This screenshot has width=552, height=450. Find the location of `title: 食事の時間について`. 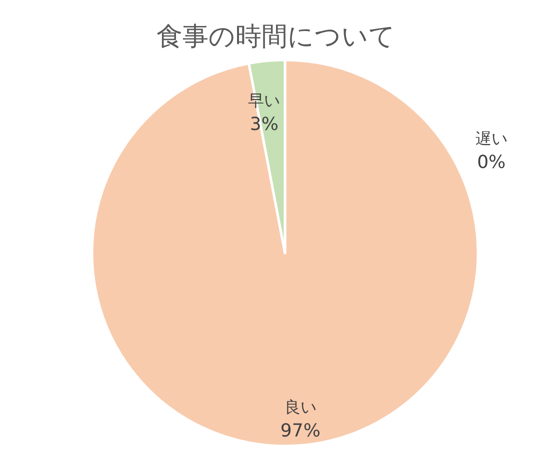

title: 食事の時間について is located at coordinates (276, 37).